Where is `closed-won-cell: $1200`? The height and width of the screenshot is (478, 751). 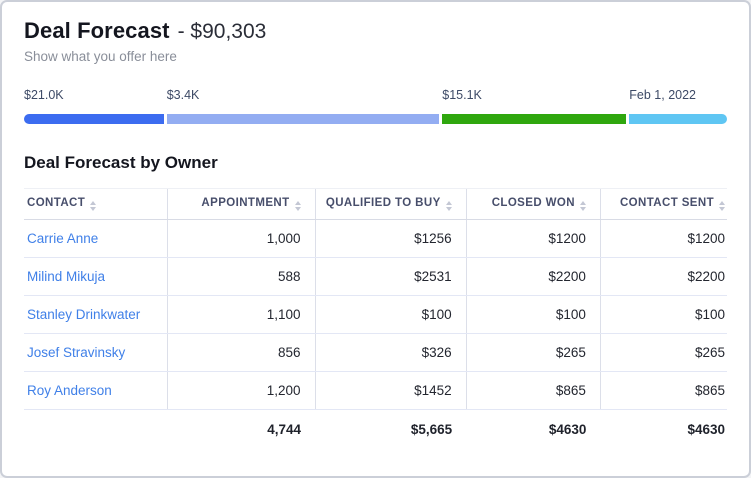
closed-won-cell: $1200 is located at coordinates (533, 238).